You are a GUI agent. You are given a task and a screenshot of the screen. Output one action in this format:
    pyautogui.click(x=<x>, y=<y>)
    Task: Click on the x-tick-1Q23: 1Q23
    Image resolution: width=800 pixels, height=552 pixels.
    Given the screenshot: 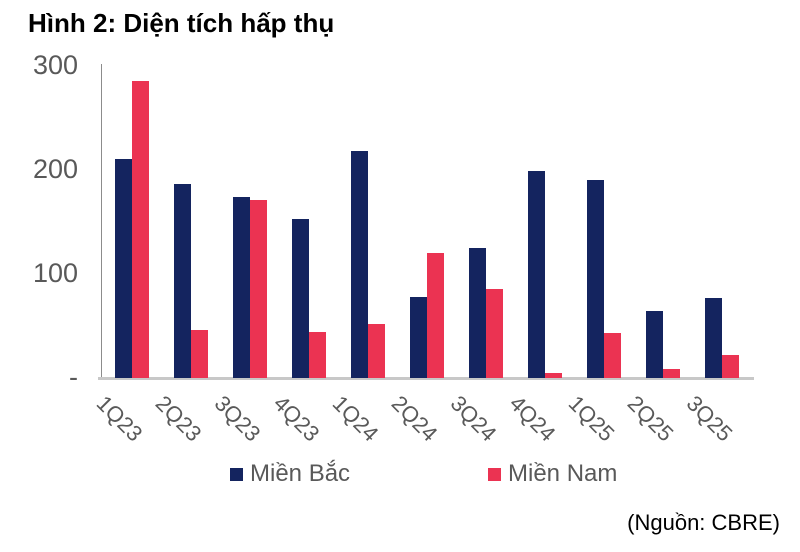 What is the action you would take?
    pyautogui.click(x=119, y=418)
    